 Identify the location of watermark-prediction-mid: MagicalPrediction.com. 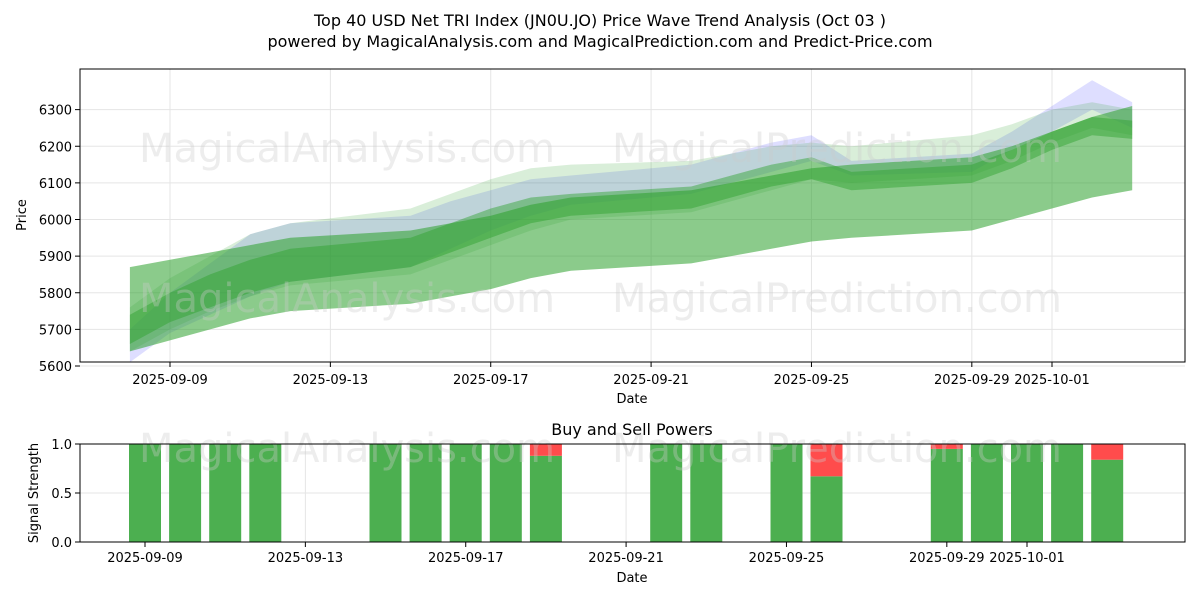
(837, 299).